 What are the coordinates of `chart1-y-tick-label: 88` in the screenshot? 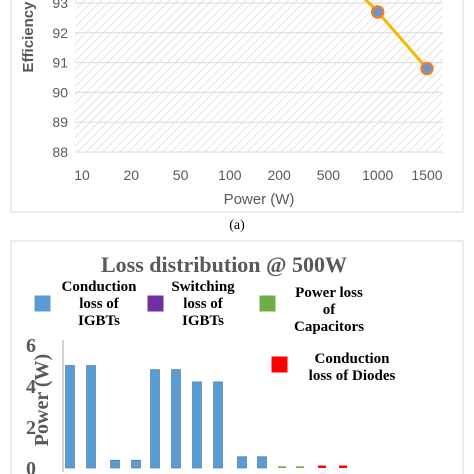 It's located at (60, 152).